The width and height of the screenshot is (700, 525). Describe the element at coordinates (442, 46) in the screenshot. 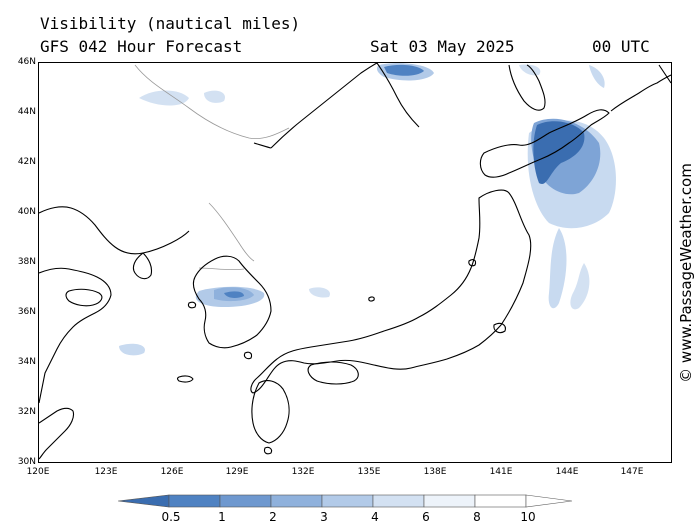

I see `forecast-date: Sat 03 May 2025` at that location.